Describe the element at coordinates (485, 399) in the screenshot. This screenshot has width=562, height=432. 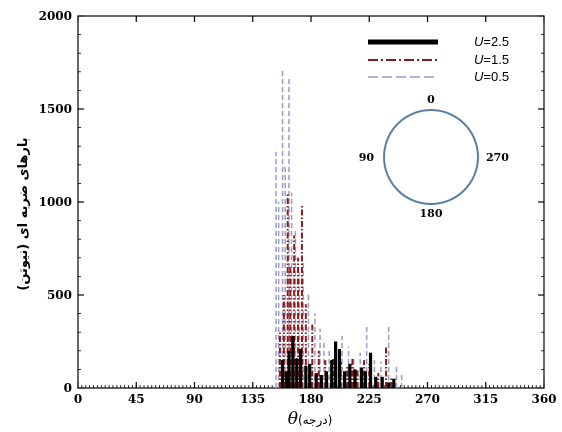
I see `x-tick-label: 315` at that location.